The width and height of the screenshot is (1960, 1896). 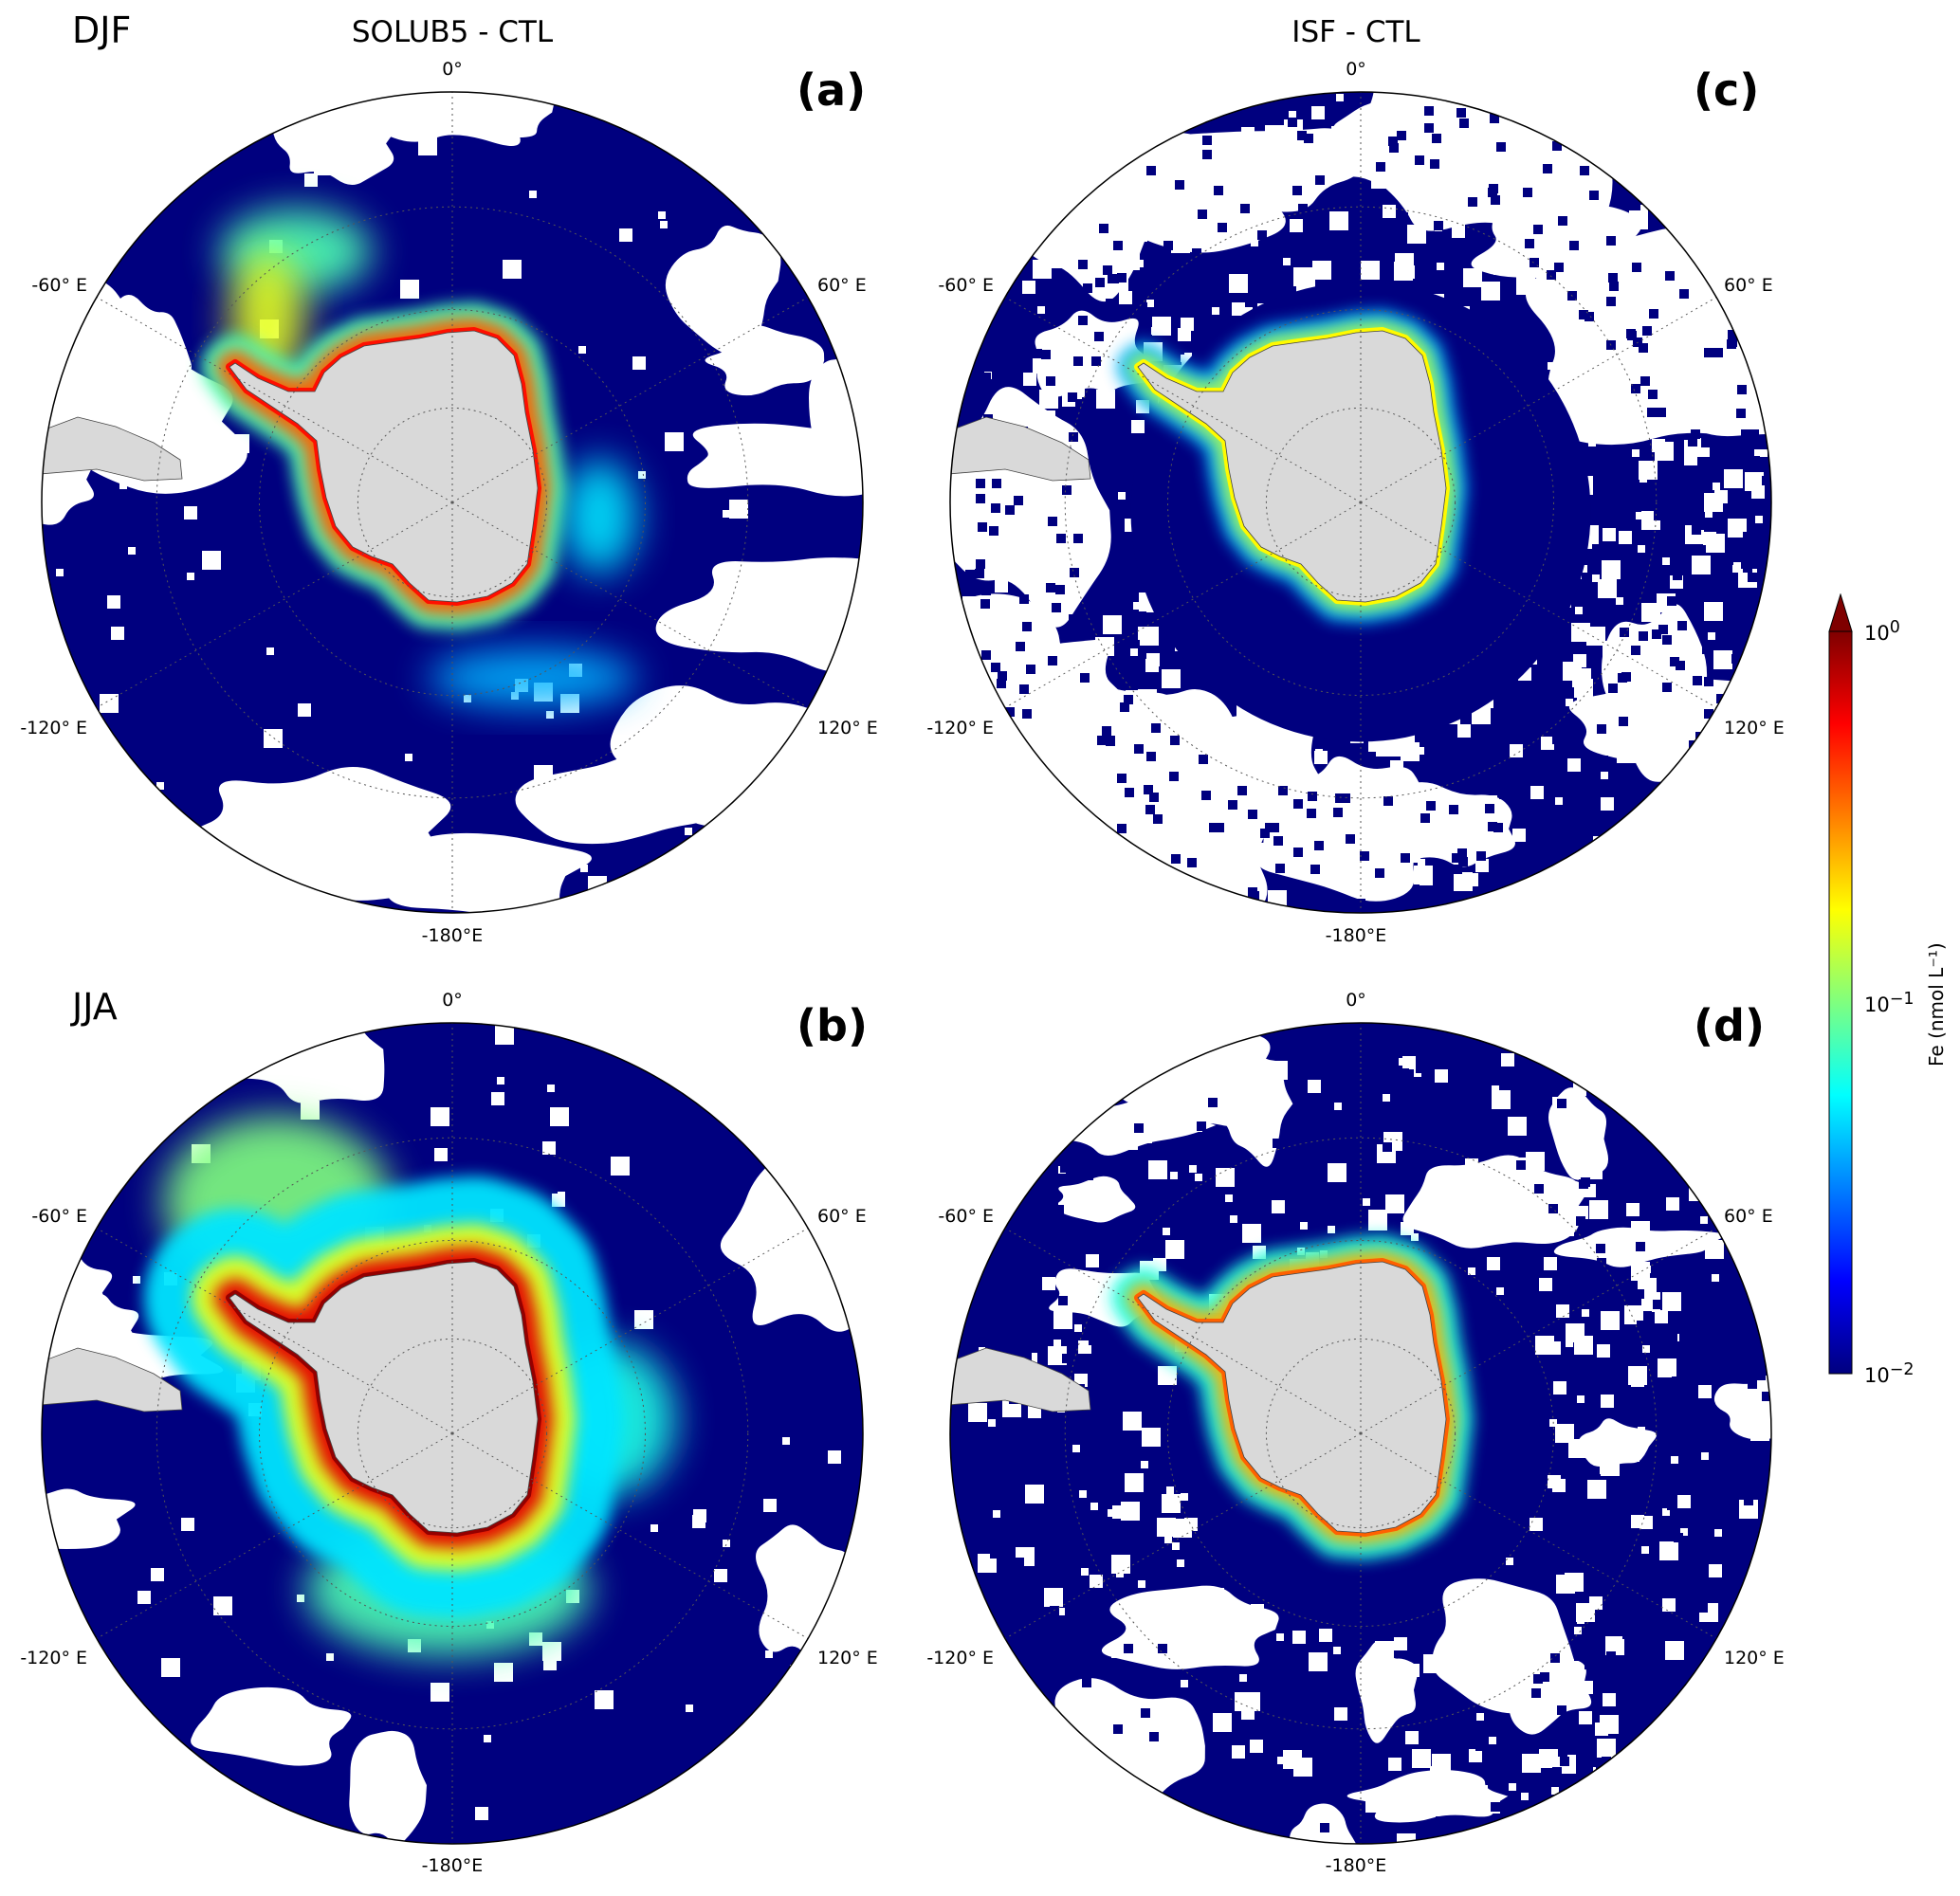 I want to click on lon-label-top-c: 0°, so click(x=1356, y=69).